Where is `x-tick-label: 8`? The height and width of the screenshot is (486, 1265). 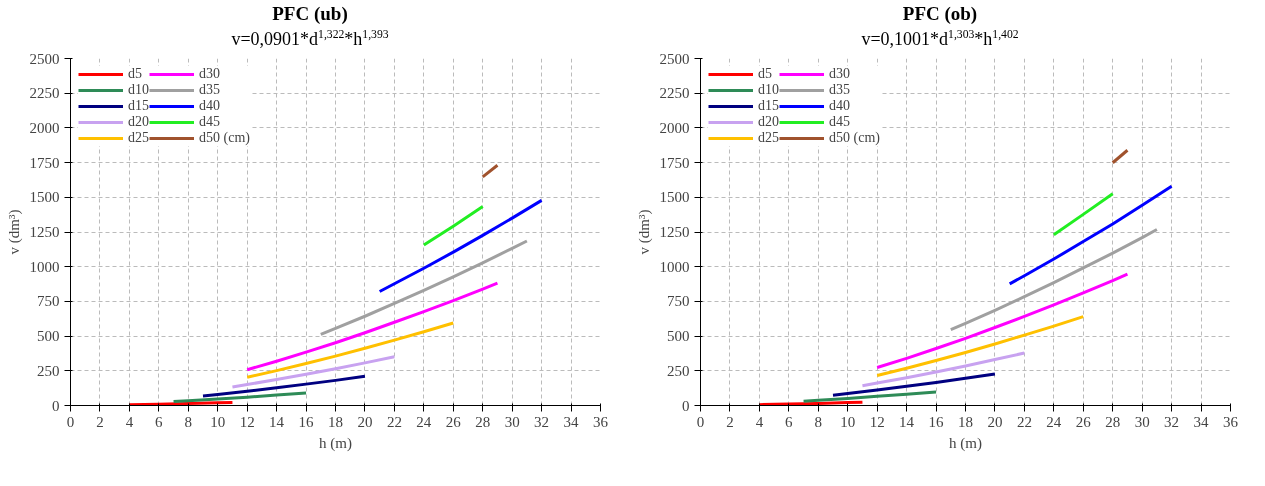 x-tick-label: 8 is located at coordinates (818, 421).